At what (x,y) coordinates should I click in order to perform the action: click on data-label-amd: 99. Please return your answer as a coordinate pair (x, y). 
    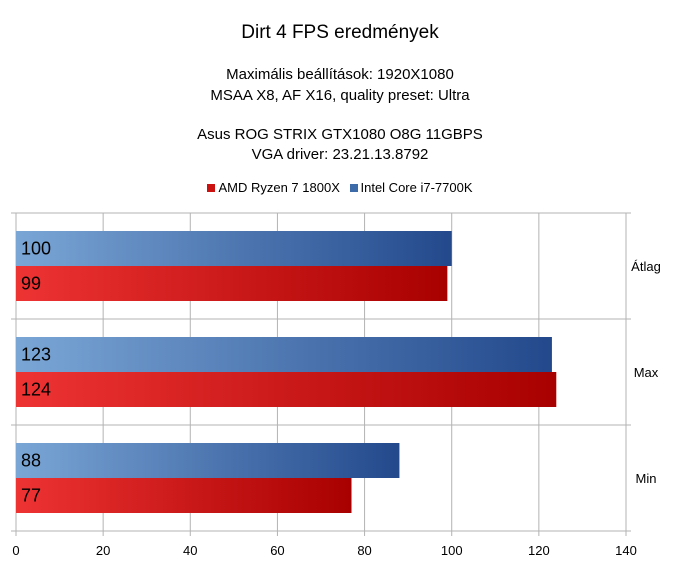
    Looking at the image, I should click on (31, 284).